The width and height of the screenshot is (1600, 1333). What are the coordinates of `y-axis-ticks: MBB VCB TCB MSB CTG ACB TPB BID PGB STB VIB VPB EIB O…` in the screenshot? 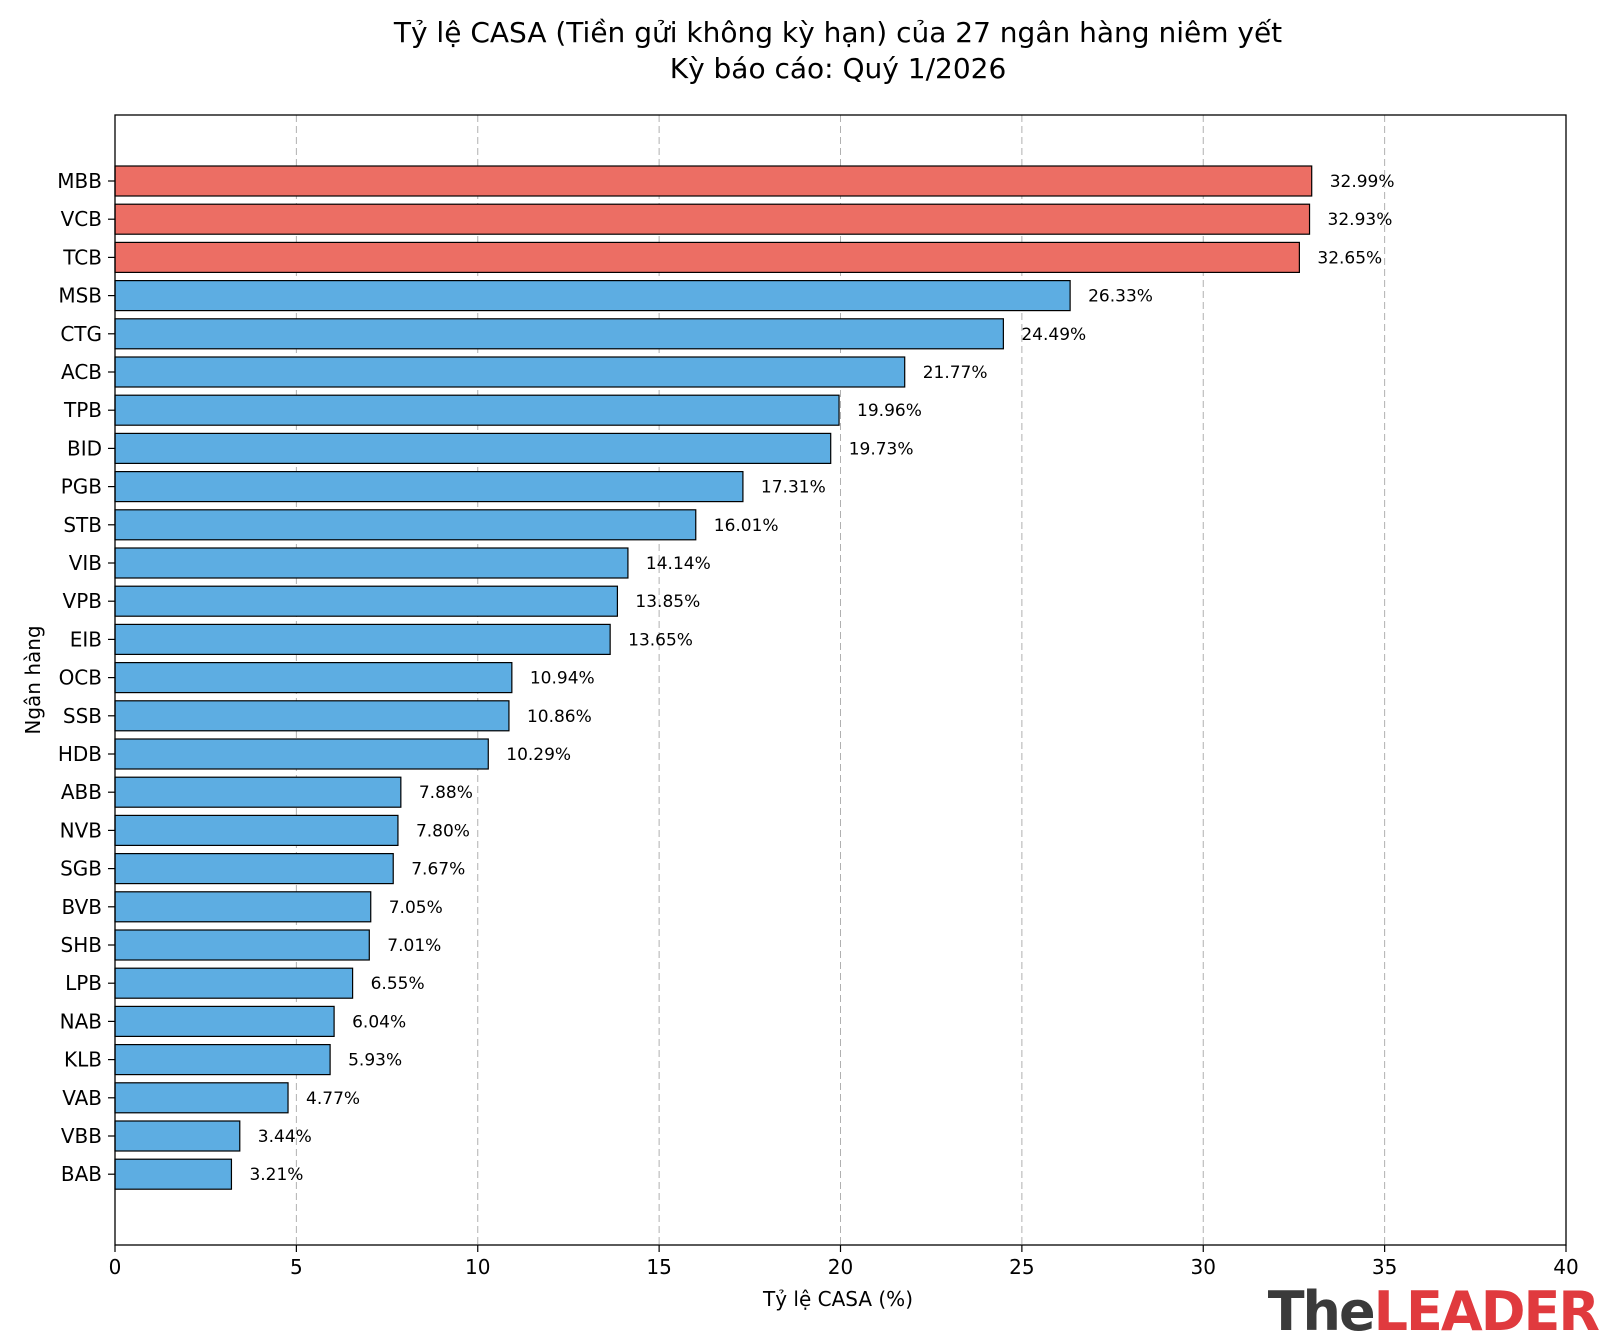 It's located at (86, 677).